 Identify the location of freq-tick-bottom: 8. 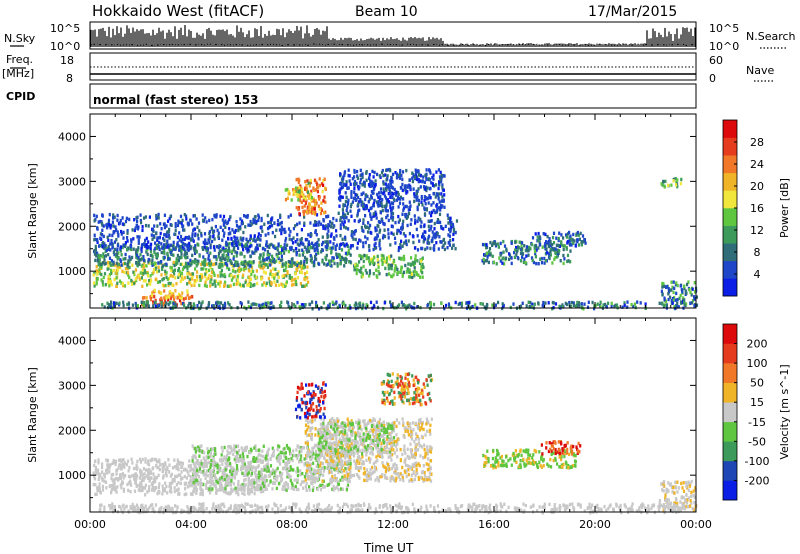
(69, 78).